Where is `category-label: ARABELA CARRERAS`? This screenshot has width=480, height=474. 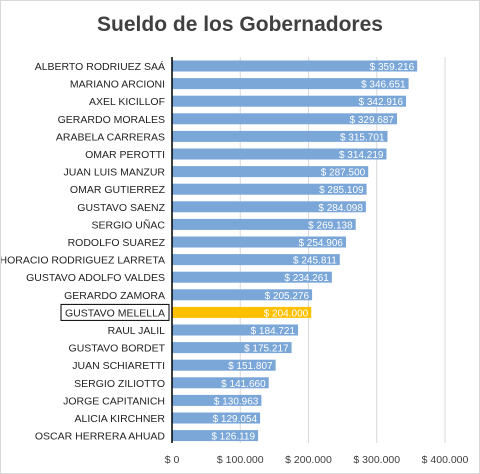
category-label: ARABELA CARRERAS is located at coordinates (110, 137).